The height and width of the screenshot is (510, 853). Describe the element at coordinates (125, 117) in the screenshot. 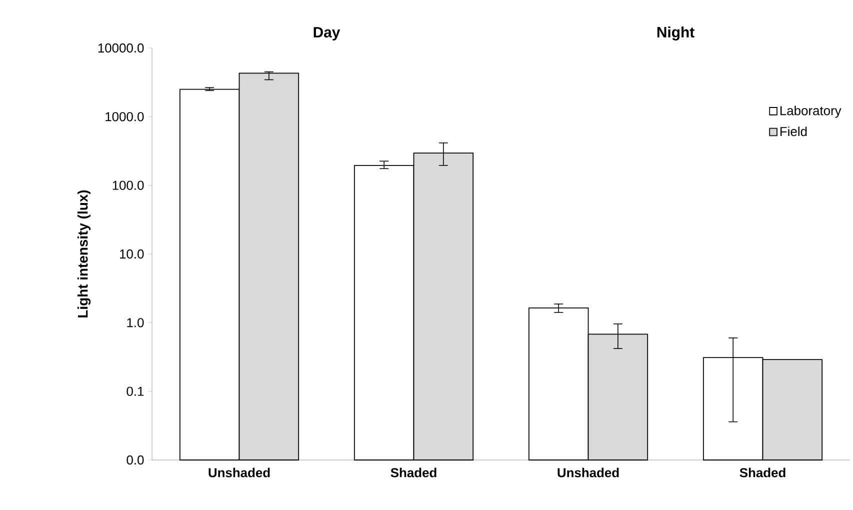

I see `y-tick-label: 1000.0` at that location.